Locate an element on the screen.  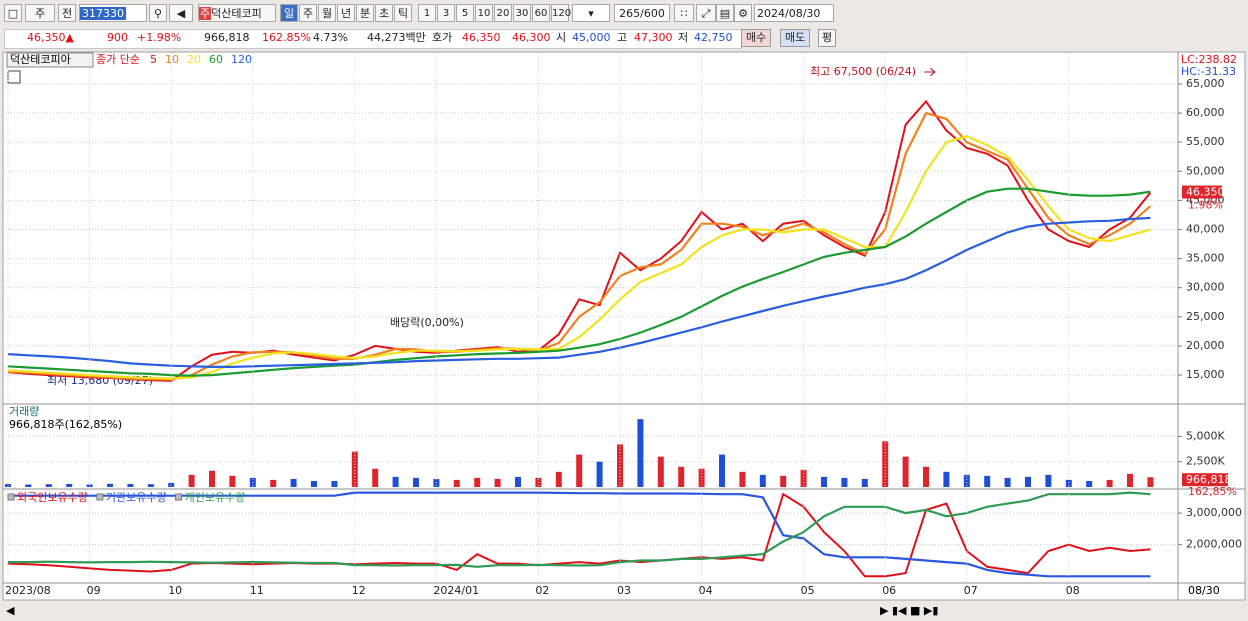
change-label: 1.98% is located at coordinates (1205, 205).